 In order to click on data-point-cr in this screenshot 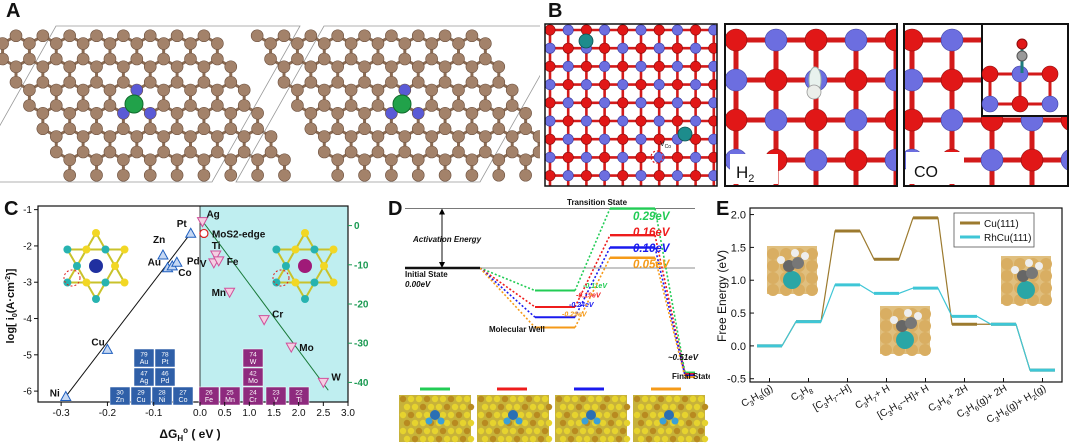, I will do `click(264, 320)`.